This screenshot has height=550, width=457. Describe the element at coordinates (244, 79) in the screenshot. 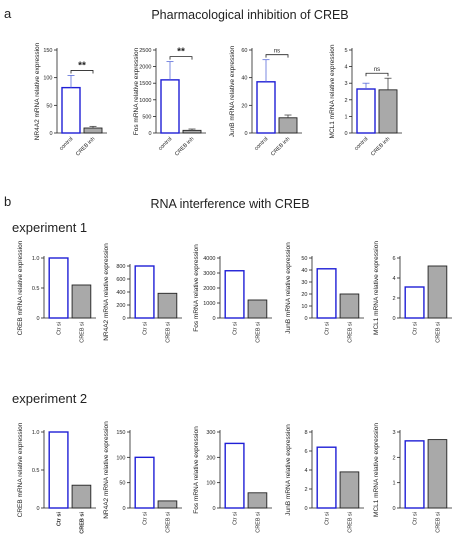

I see `y-tick-label: 40` at that location.